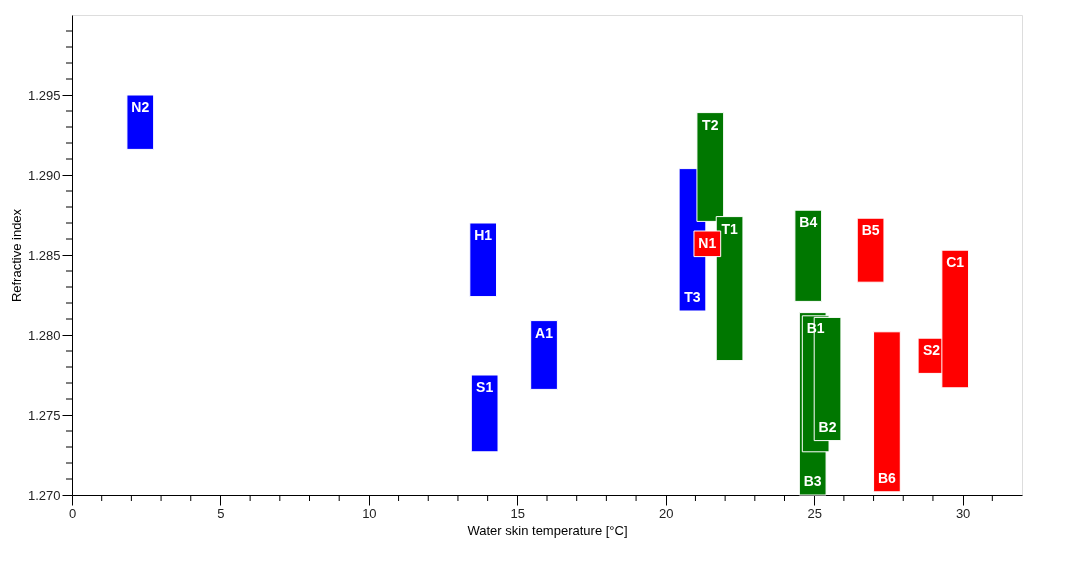 Image resolution: width=1076 pixels, height=572 pixels. I want to click on x-tick-label: 0, so click(72, 513).